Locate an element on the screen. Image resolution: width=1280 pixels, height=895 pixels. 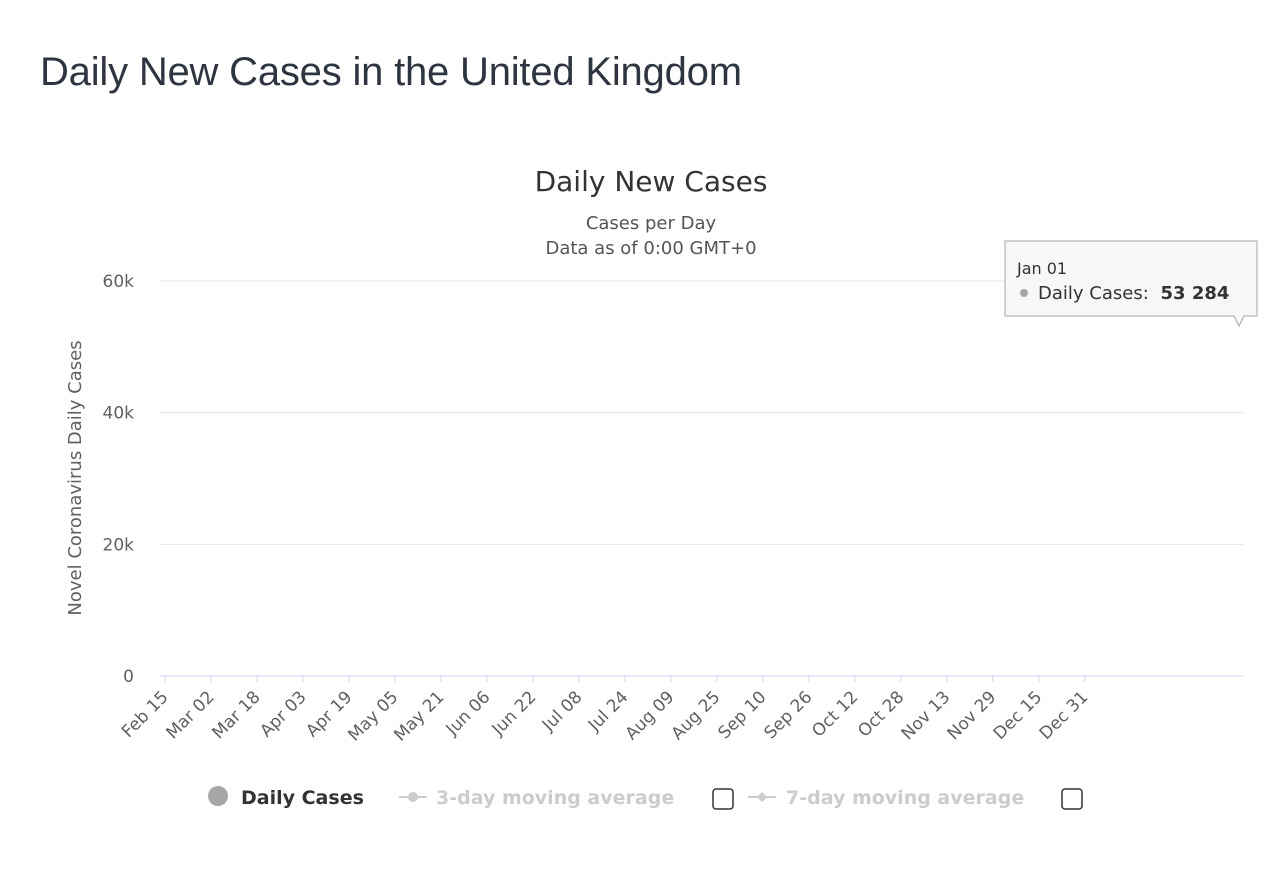
y-tick-label: 0 is located at coordinates (128, 677).